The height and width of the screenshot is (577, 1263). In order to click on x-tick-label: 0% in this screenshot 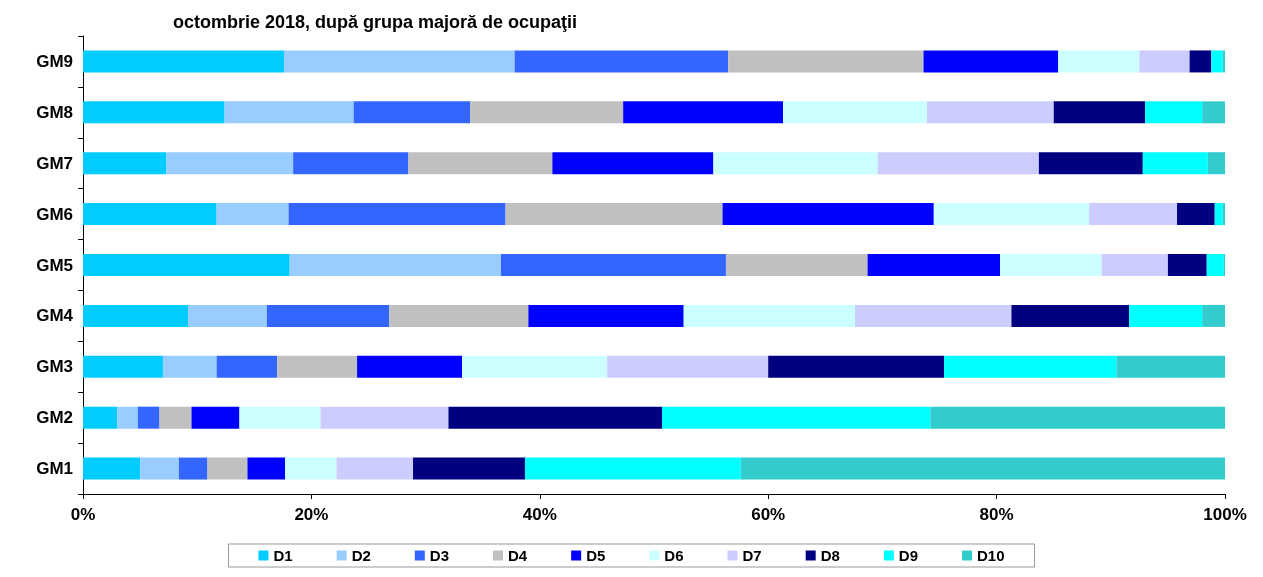, I will do `click(83, 514)`.